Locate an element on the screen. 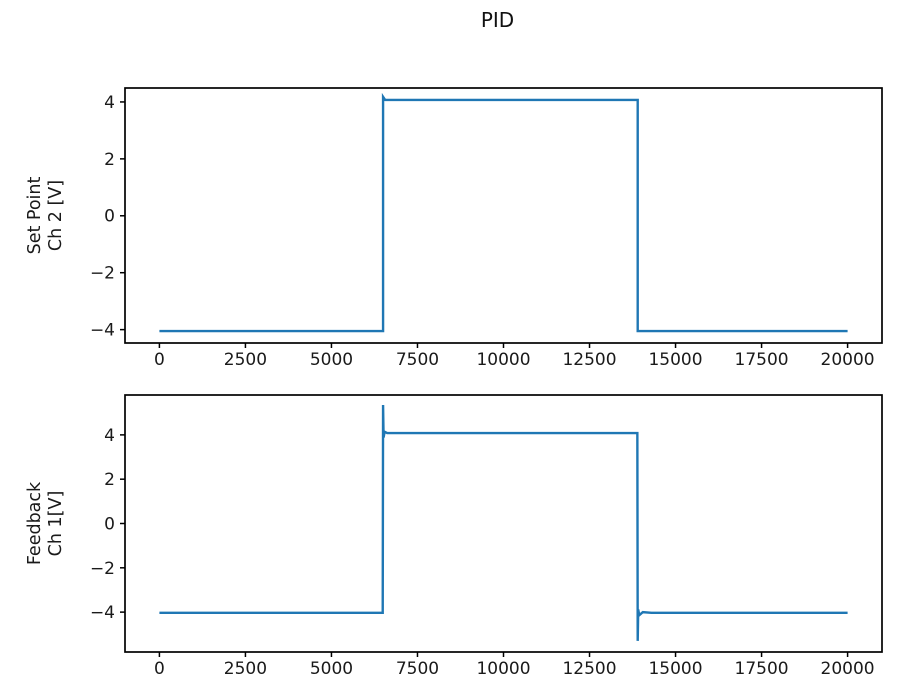 Image resolution: width=900 pixels, height=700 pixels. y-axis-label: Feedback is located at coordinates (35, 523).